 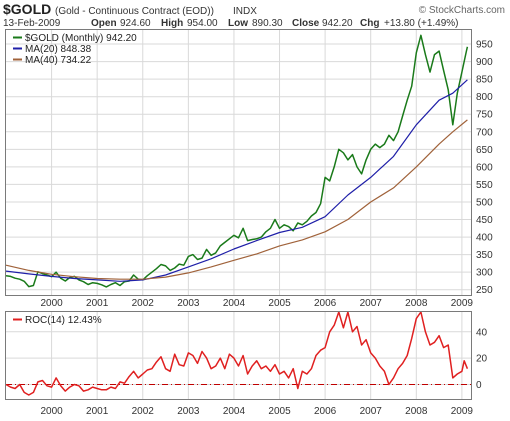 What do you see at coordinates (484, 273) in the screenshot?
I see `y-tick-label: 300` at bounding box center [484, 273].